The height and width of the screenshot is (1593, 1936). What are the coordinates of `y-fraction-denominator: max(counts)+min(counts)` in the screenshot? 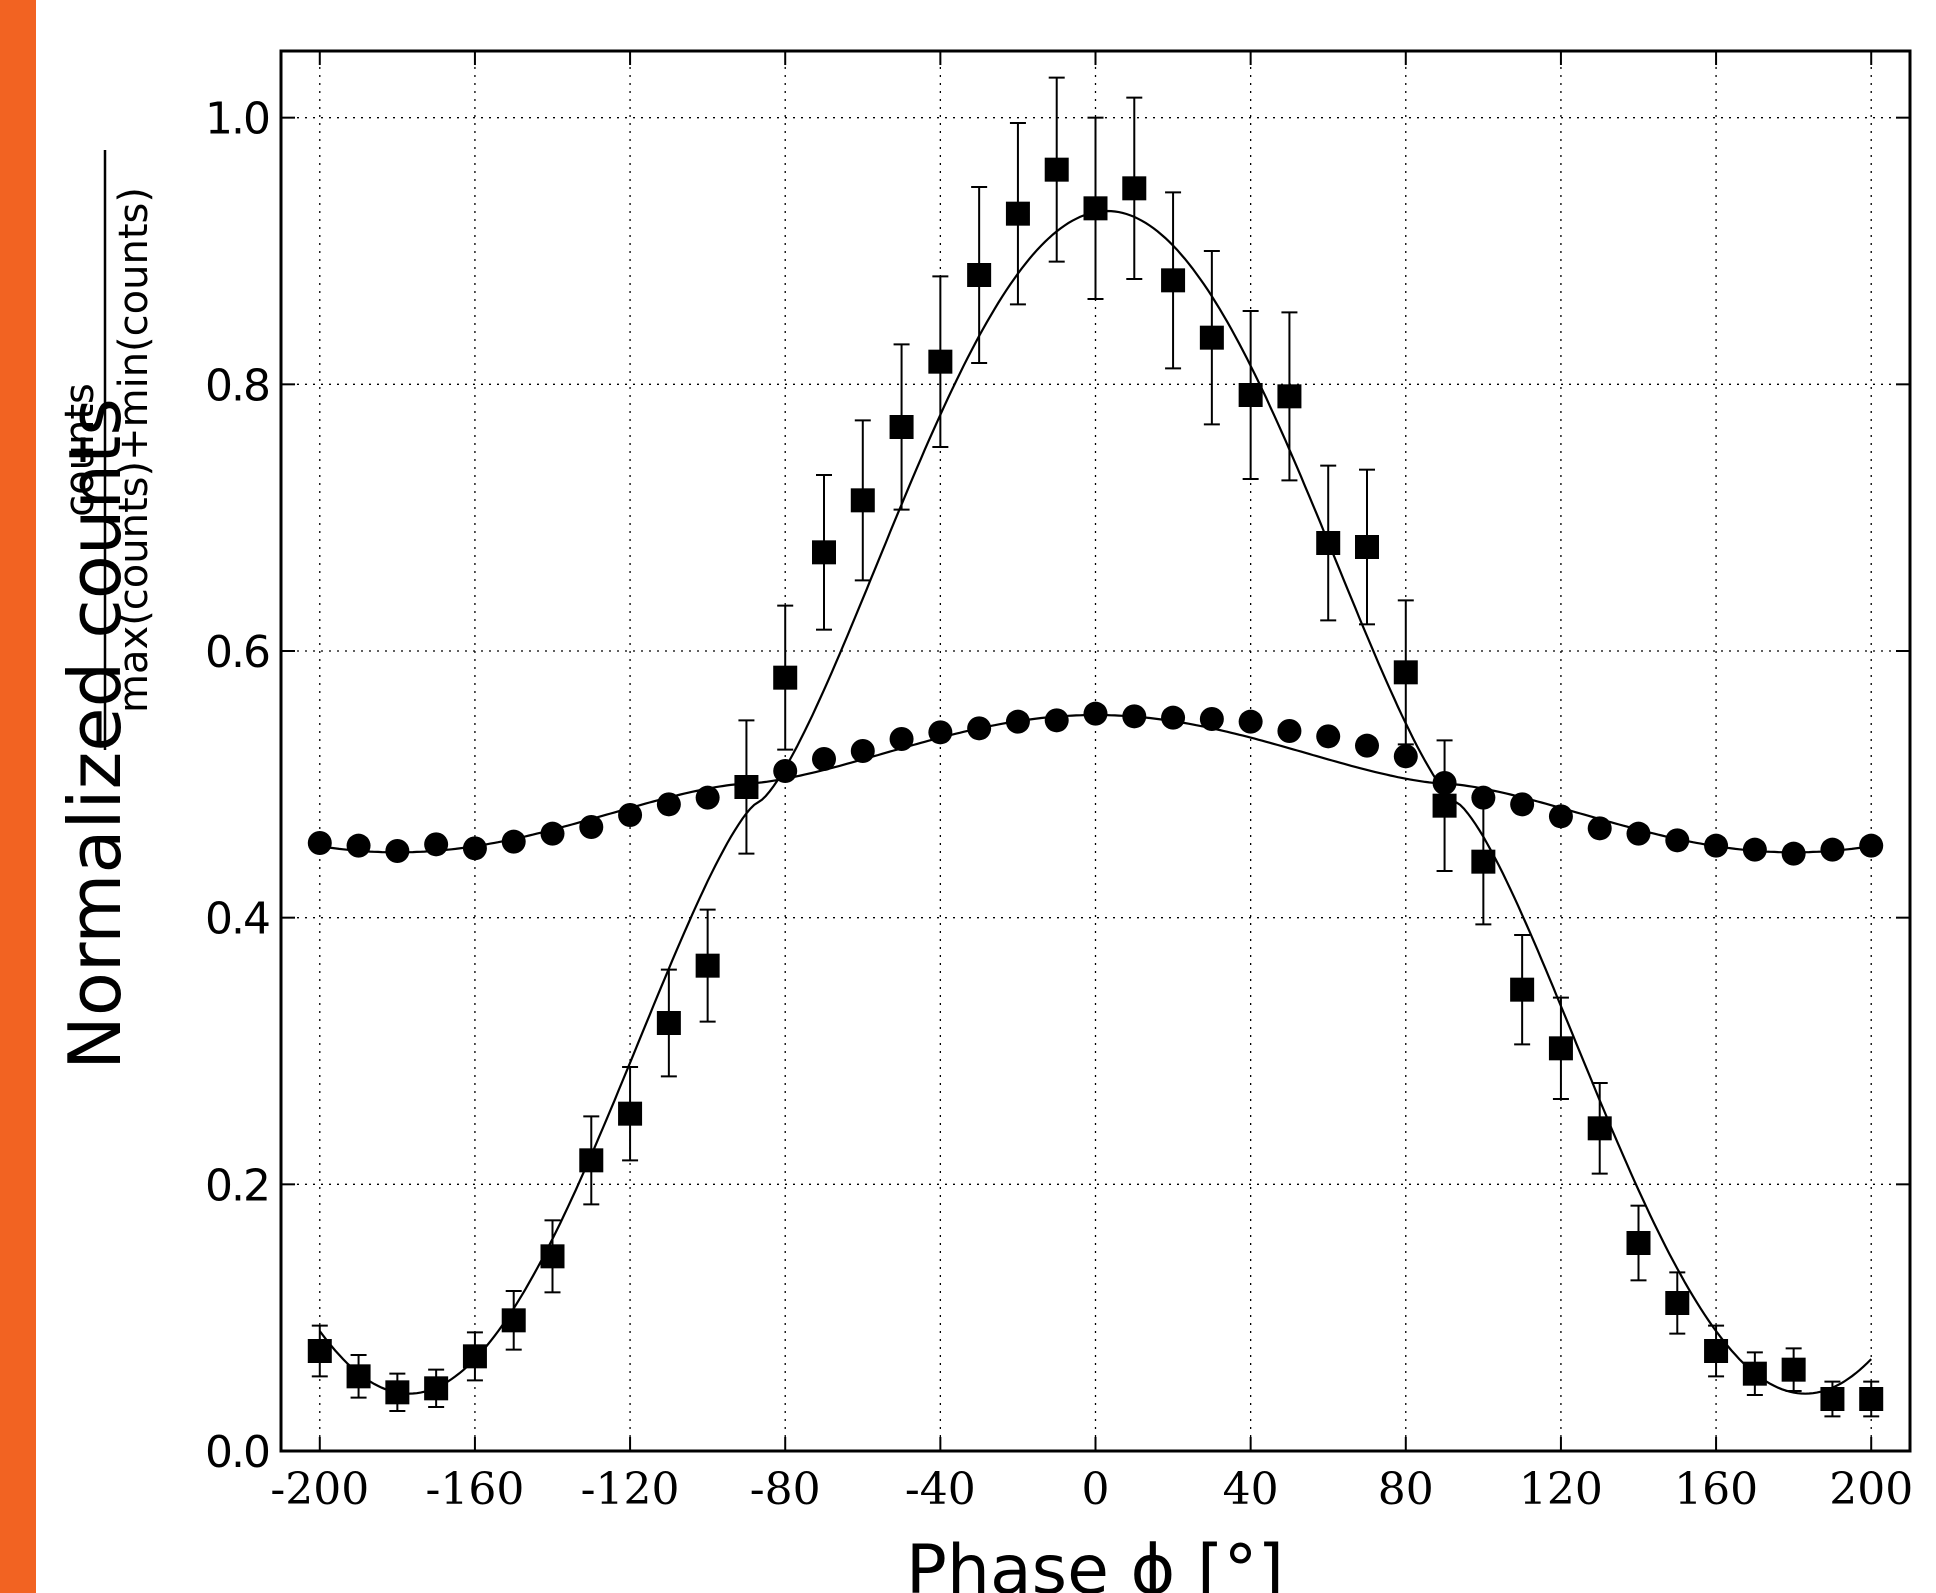 It's located at (134, 450).